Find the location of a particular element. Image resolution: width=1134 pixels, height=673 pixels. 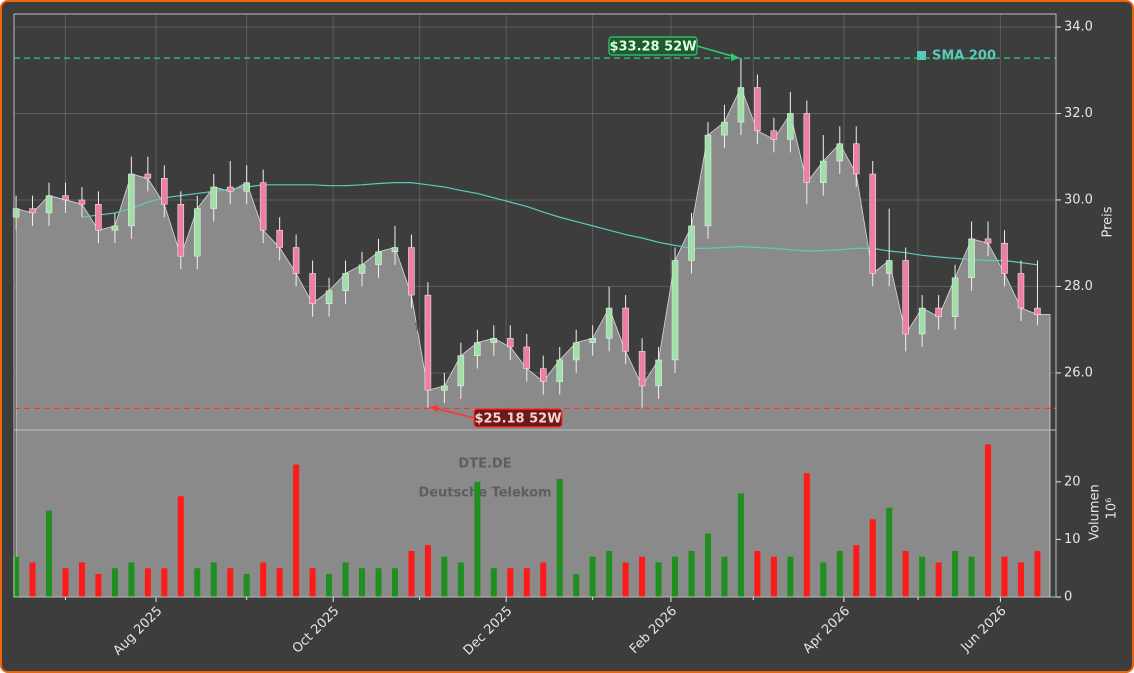

legend-swatch is located at coordinates (921, 55).